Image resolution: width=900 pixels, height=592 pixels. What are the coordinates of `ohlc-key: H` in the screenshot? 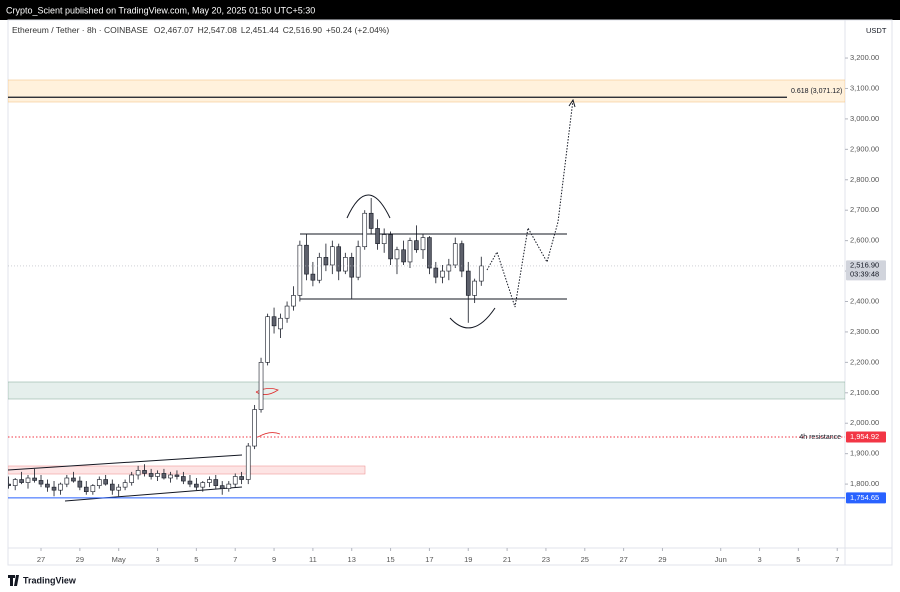 It's located at (201, 30).